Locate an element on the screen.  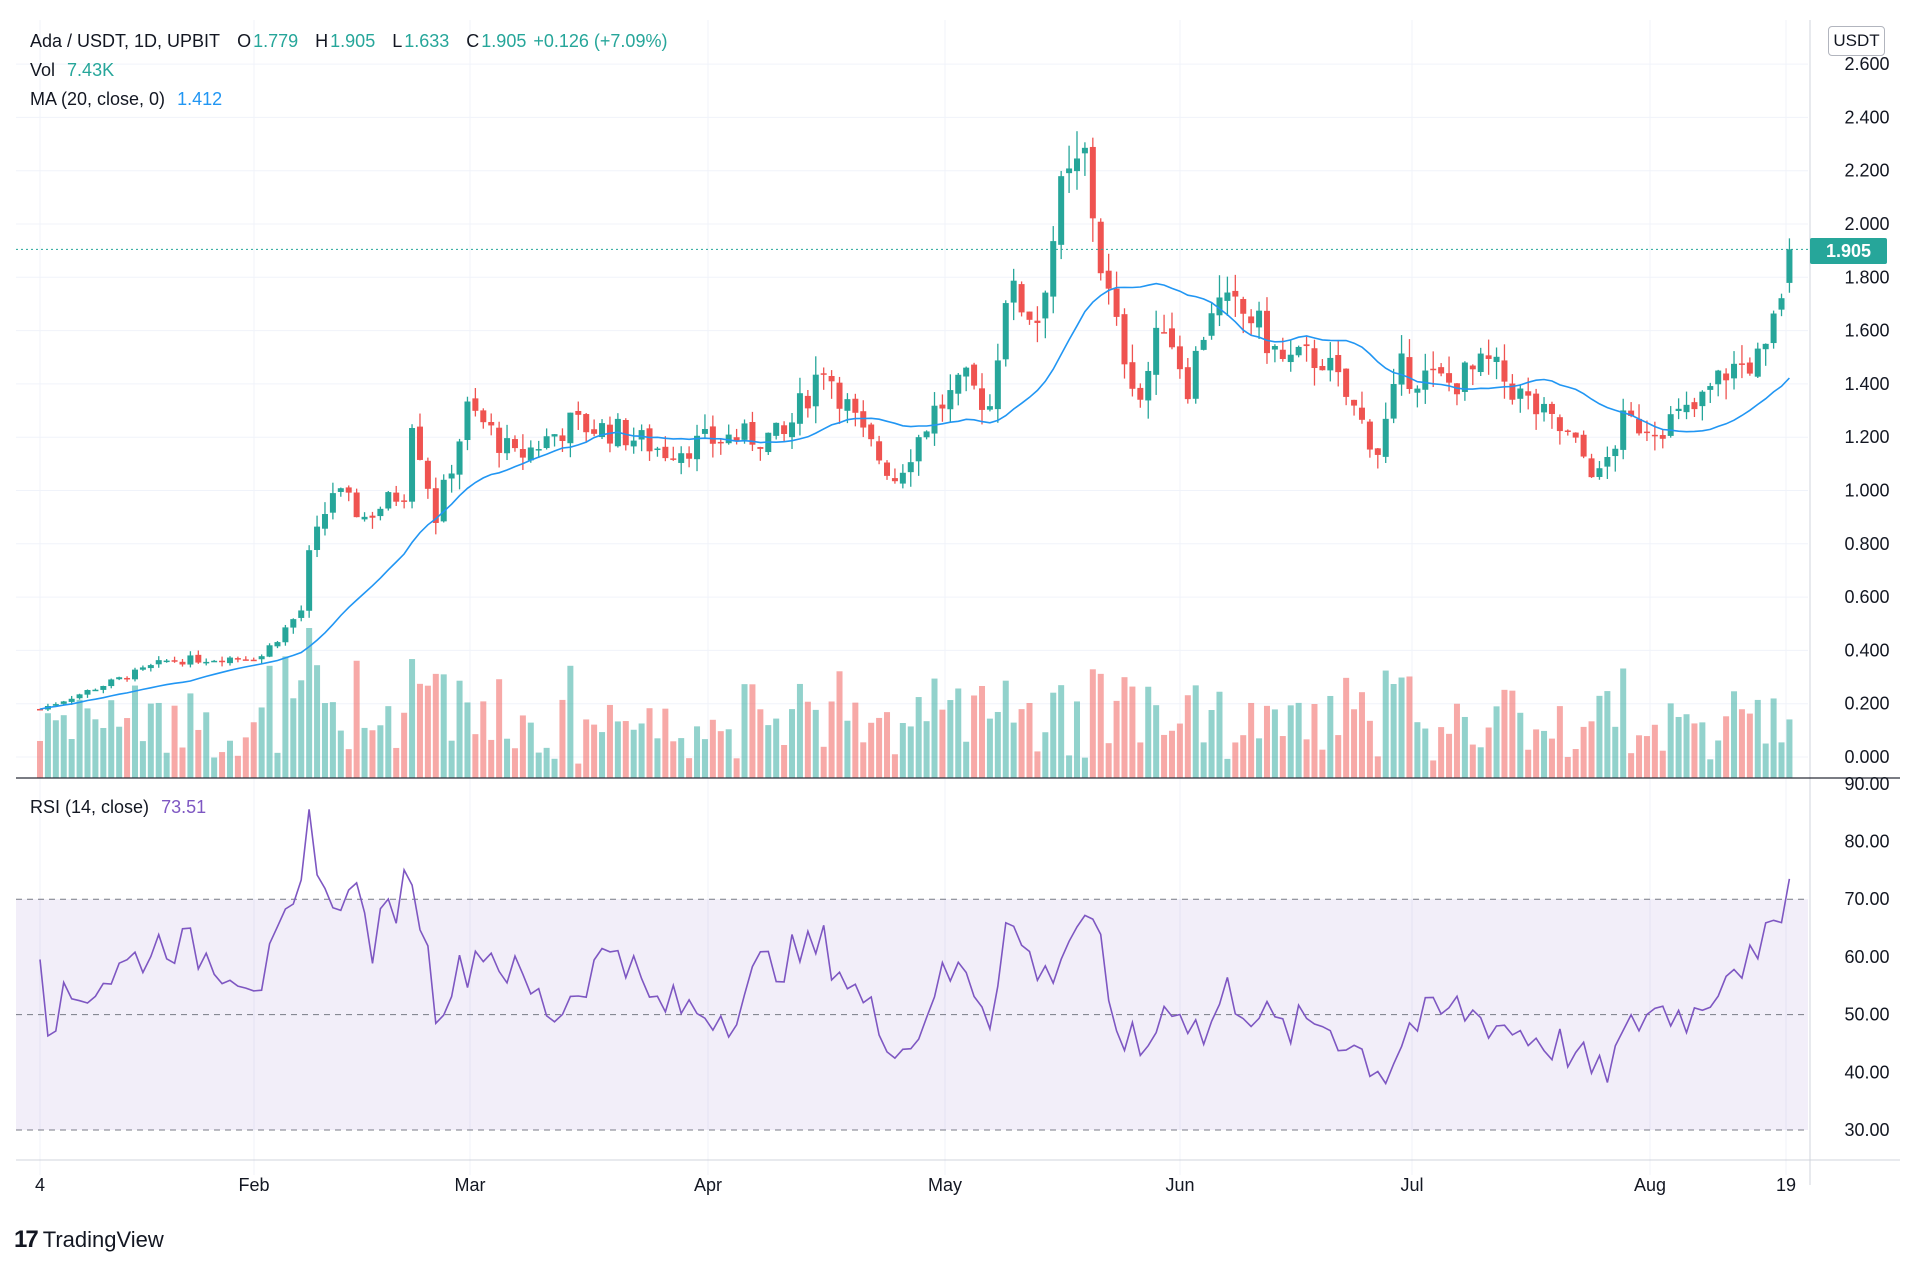
price-tick-label: 2.600 is located at coordinates (1866, 64).